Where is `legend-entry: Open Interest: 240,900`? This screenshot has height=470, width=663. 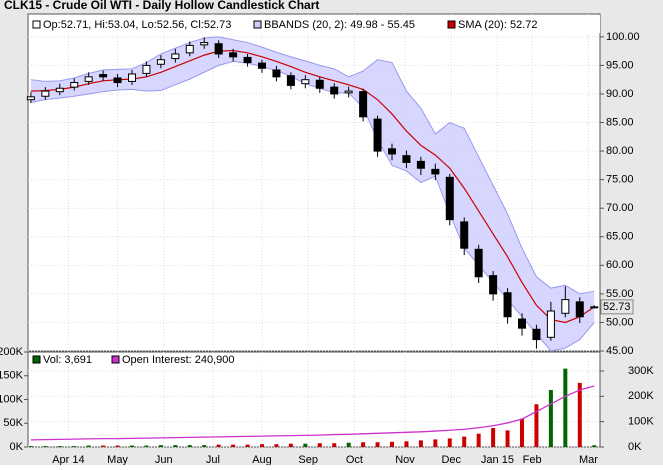
legend-entry: Open Interest: 240,900 is located at coordinates (178, 360).